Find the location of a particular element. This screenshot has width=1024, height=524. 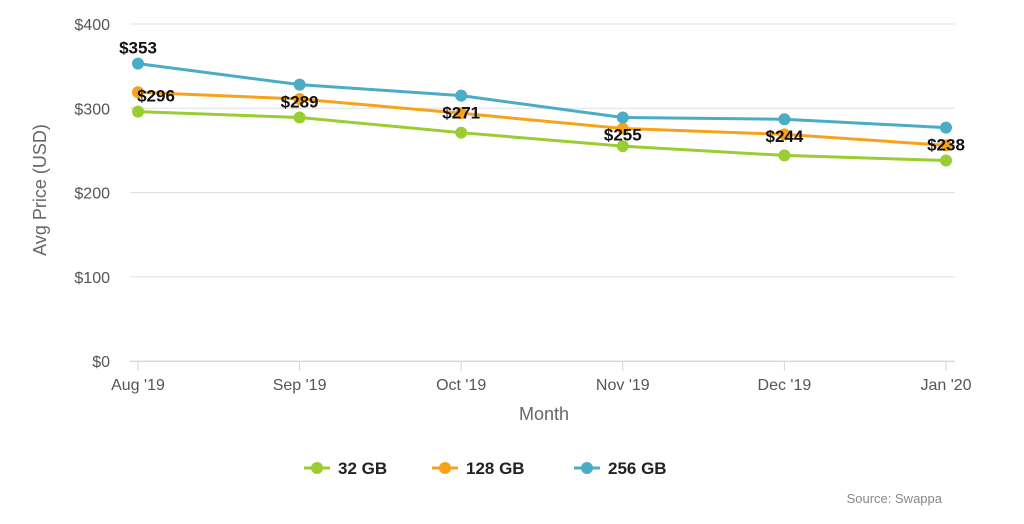

legend-item: 256 GB is located at coordinates (620, 468).